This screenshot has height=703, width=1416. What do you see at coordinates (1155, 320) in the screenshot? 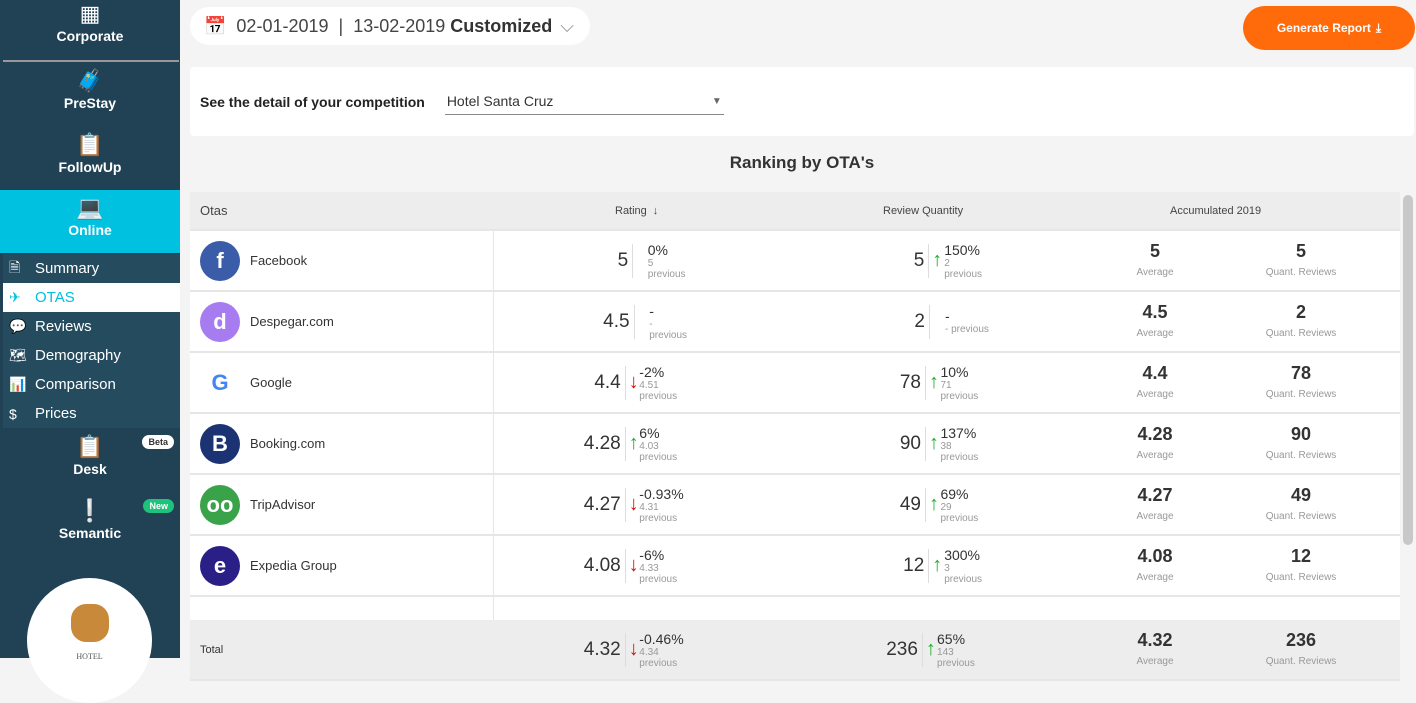
I see `accumulated-average: 4.5 Average` at bounding box center [1155, 320].